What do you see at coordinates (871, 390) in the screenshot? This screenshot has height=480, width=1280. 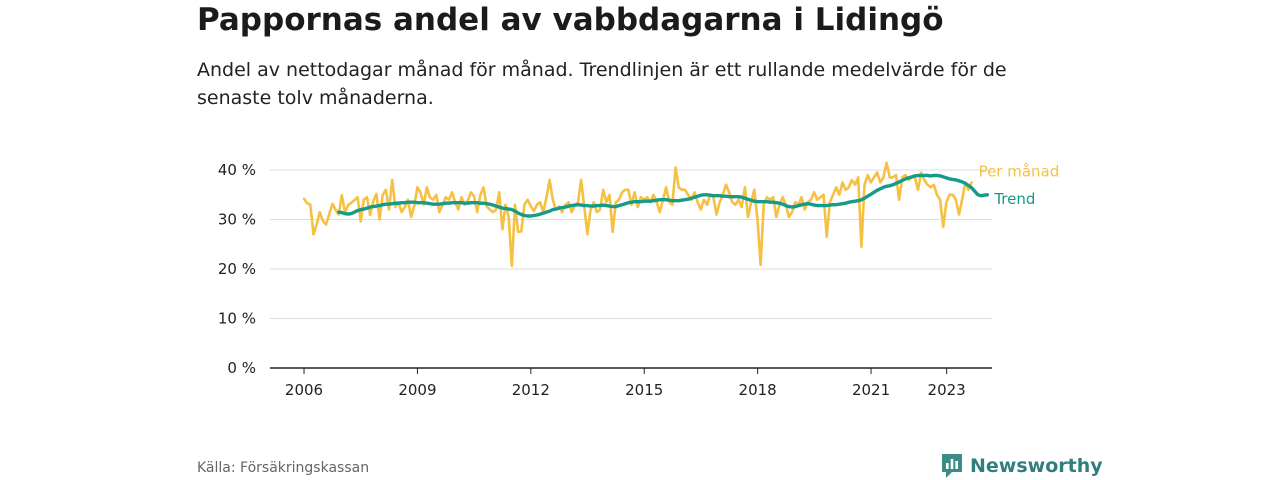 I see `x-tick-label: 2021` at bounding box center [871, 390].